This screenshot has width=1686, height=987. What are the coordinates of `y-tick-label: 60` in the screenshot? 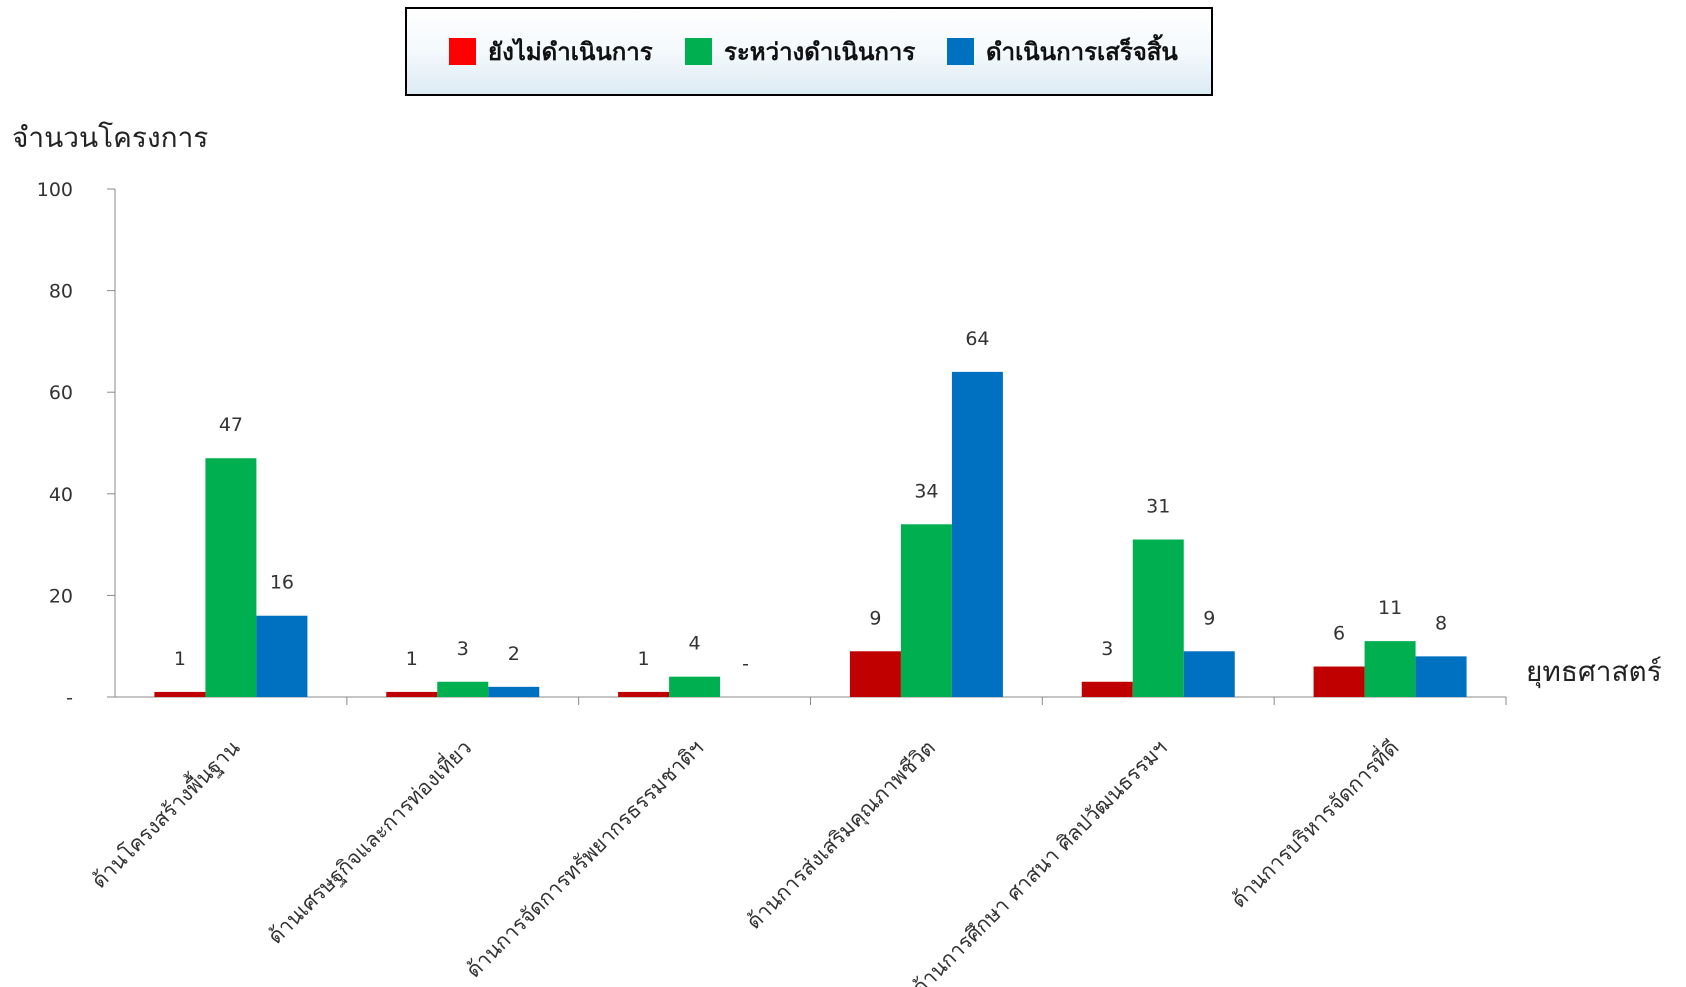 It's located at (61, 393).